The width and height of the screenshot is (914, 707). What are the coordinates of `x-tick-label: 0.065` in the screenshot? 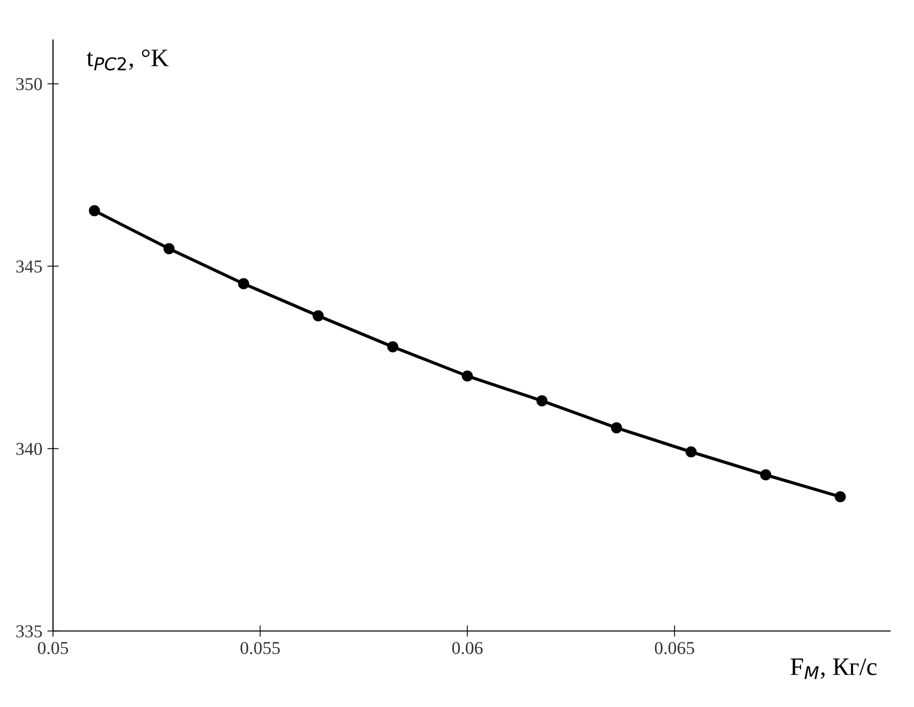 It's located at (674, 648).